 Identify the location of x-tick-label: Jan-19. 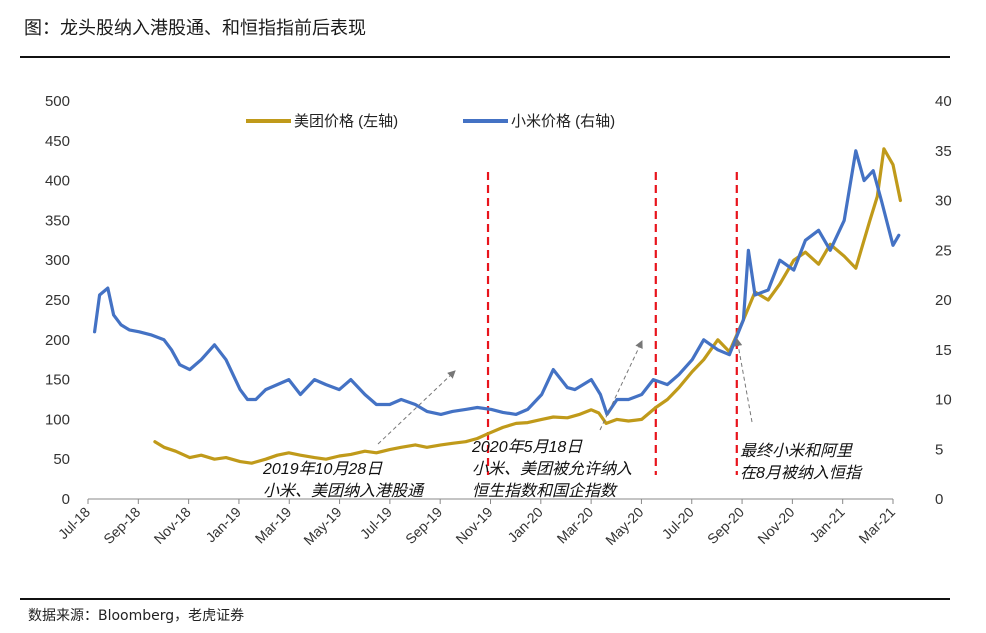
(223, 525).